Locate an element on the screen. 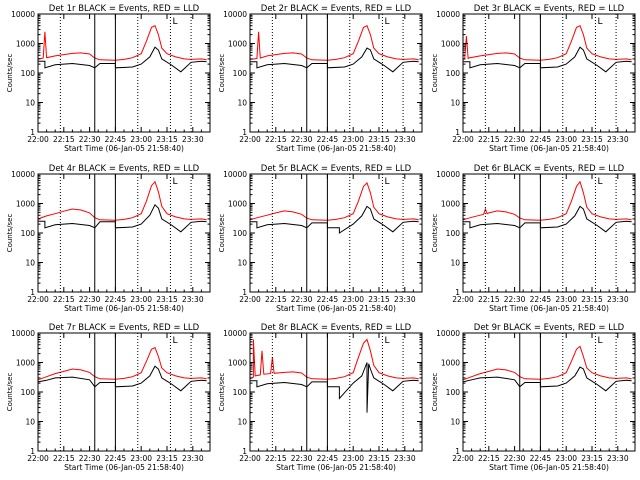 This screenshot has height=480, width=640. chart-title: Det 7r BLACK = Events, RED = LLD is located at coordinates (124, 328).